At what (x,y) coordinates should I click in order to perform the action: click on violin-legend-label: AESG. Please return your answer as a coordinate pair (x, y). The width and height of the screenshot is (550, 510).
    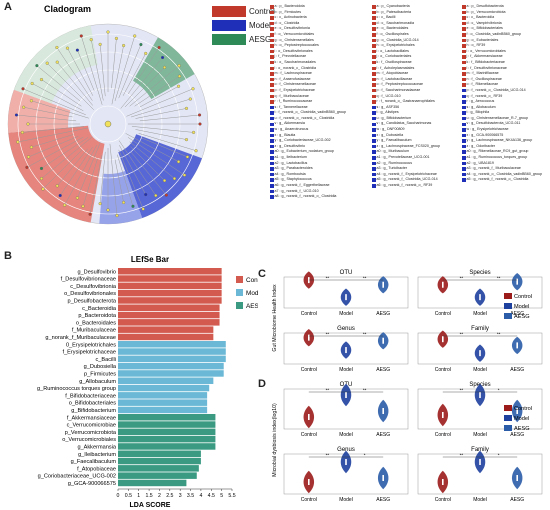
    Looking at the image, I should click on (522, 429).